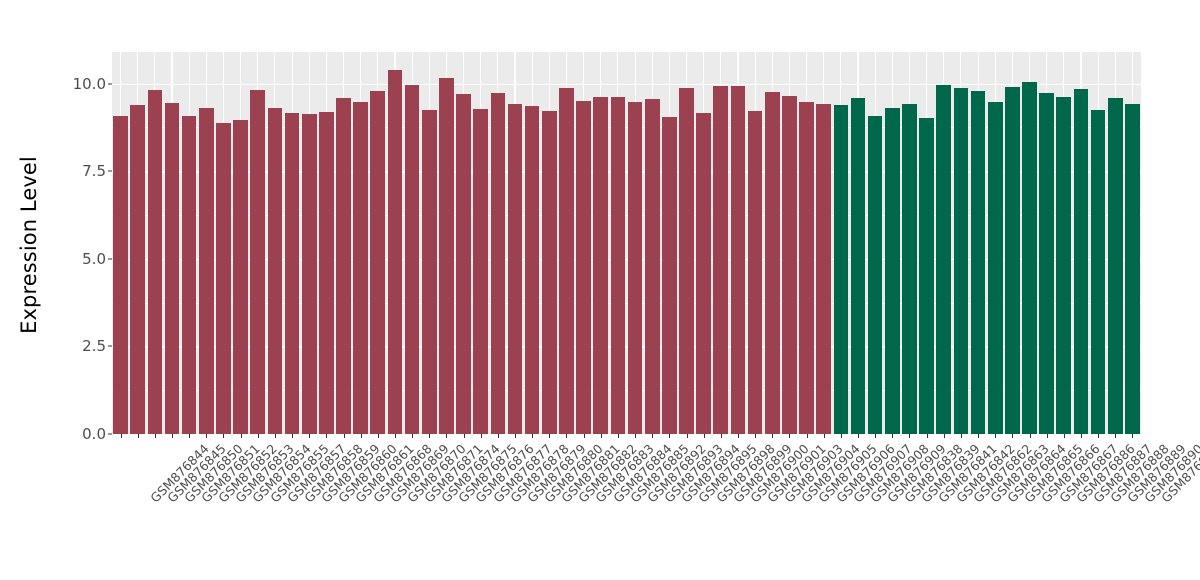  I want to click on y-axis-title: Expression Level, so click(29, 245).